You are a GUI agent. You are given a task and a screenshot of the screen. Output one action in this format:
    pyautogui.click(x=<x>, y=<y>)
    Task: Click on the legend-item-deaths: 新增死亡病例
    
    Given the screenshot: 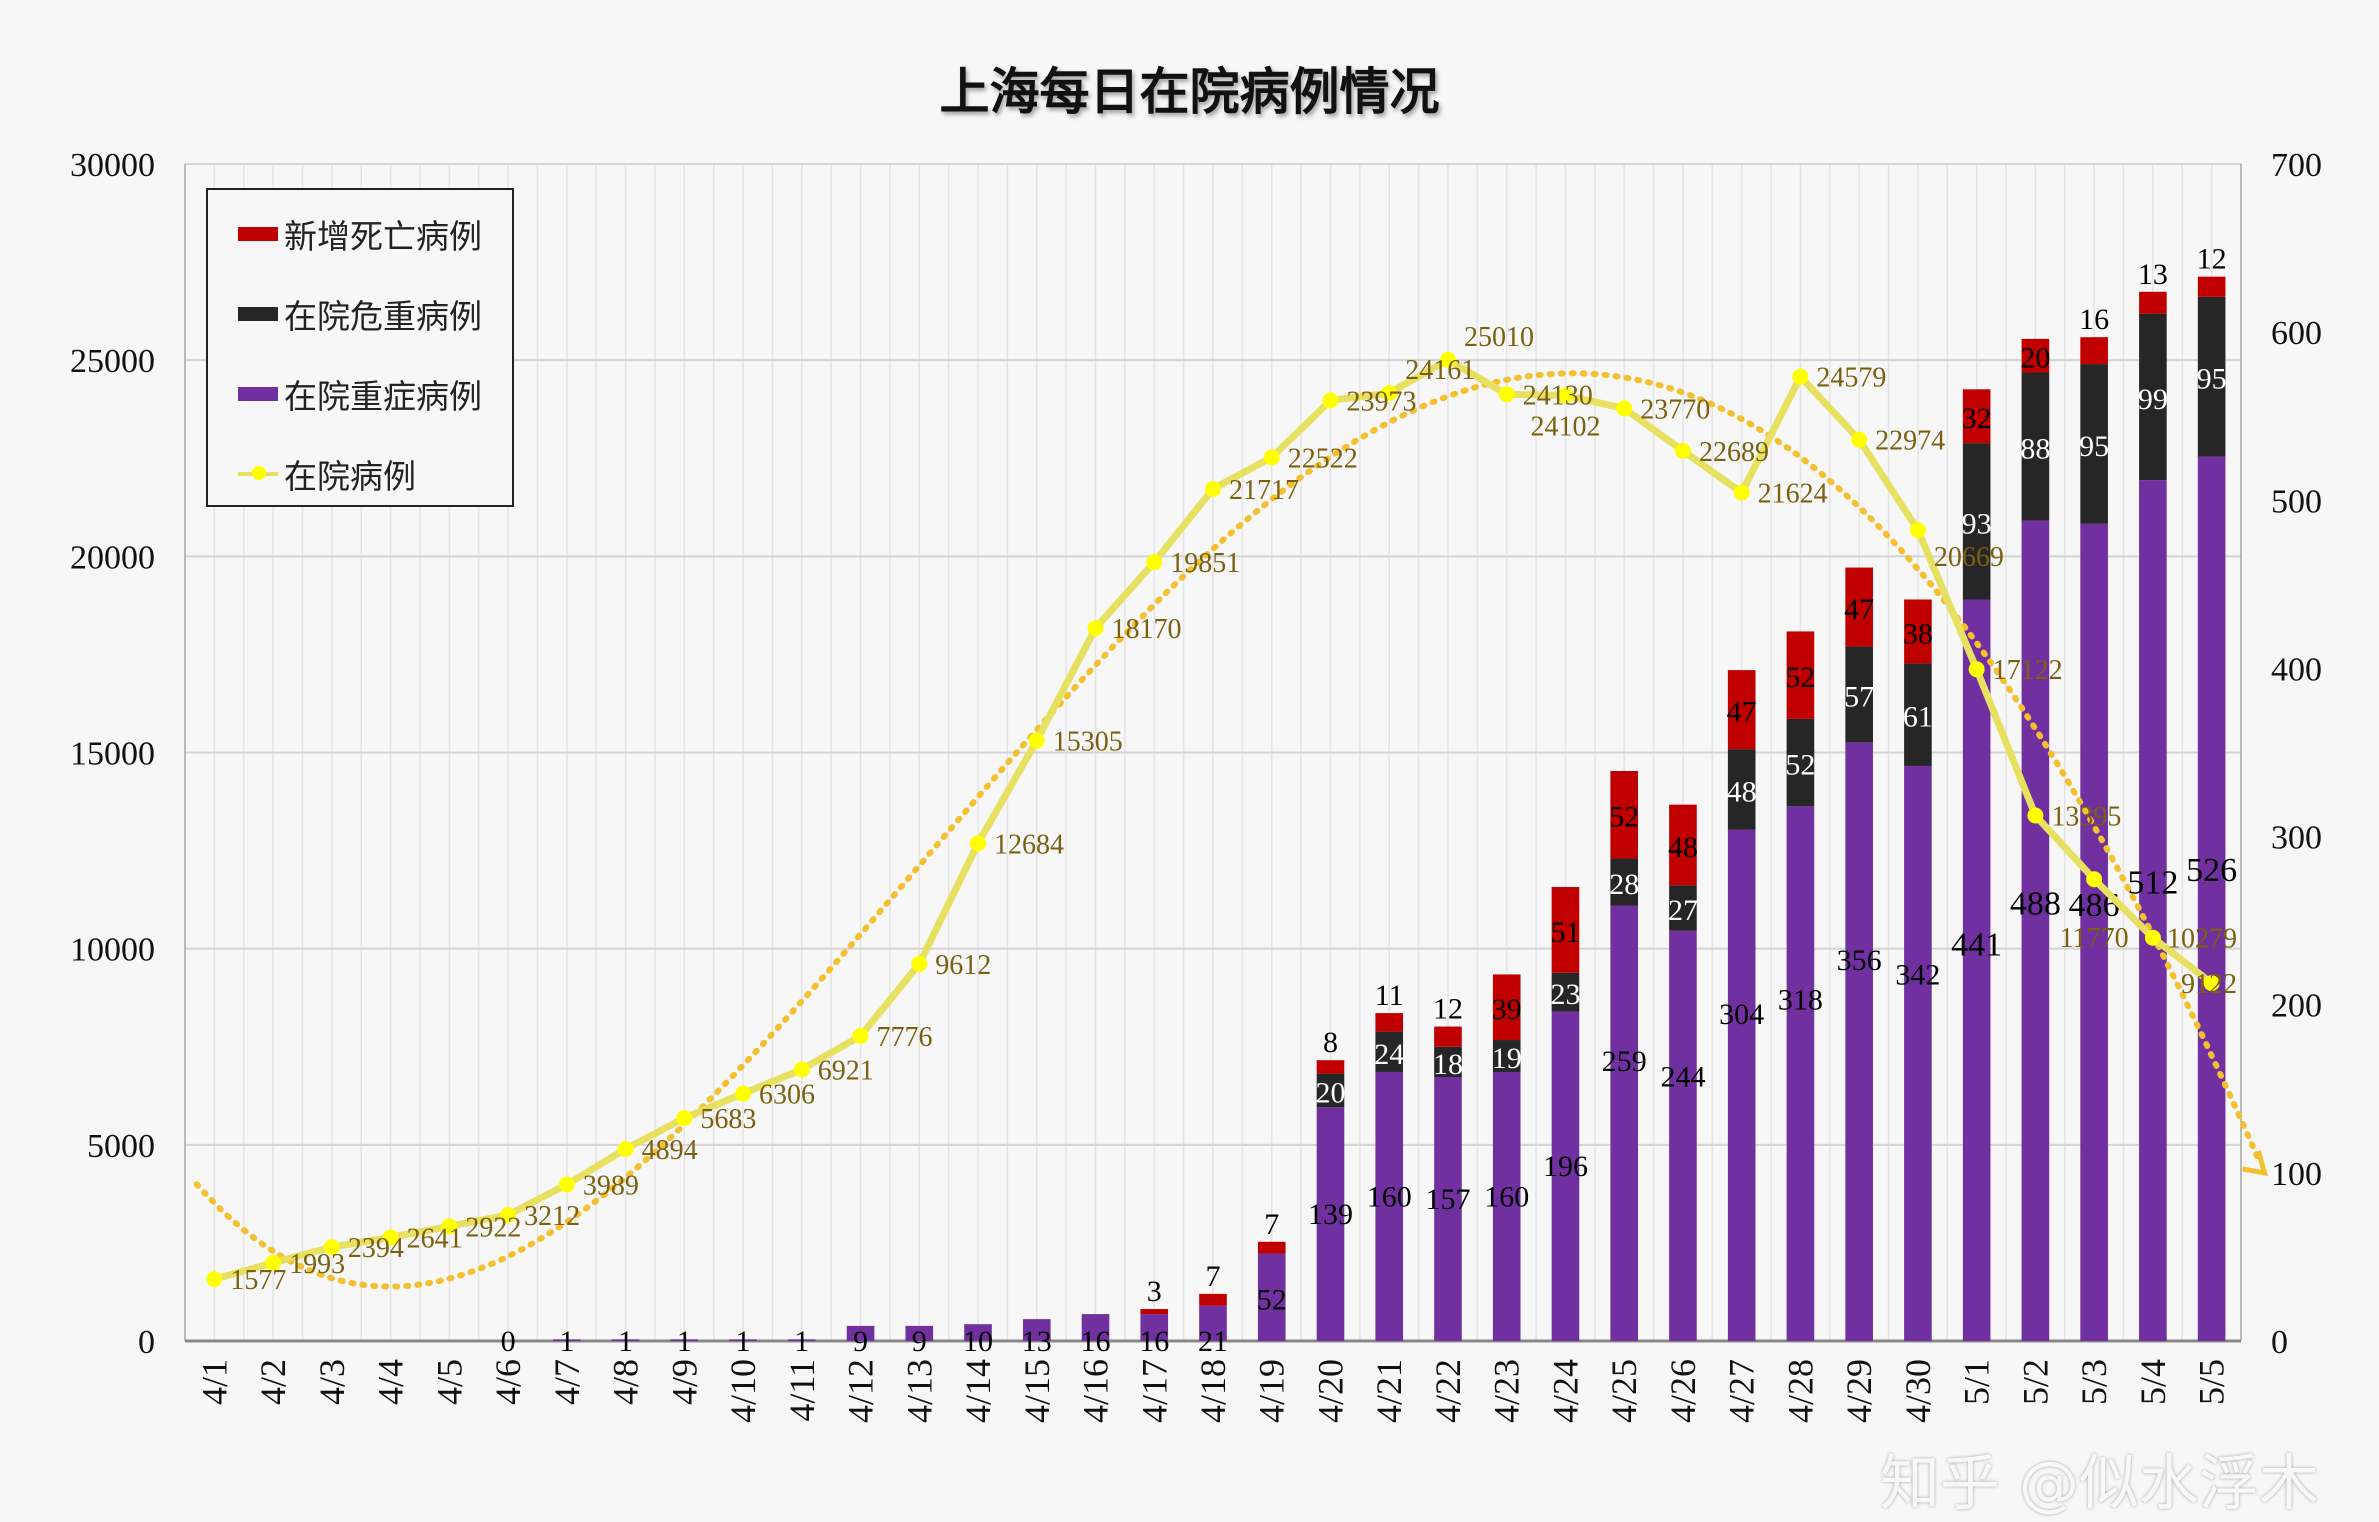 What is the action you would take?
    pyautogui.click(x=360, y=234)
    